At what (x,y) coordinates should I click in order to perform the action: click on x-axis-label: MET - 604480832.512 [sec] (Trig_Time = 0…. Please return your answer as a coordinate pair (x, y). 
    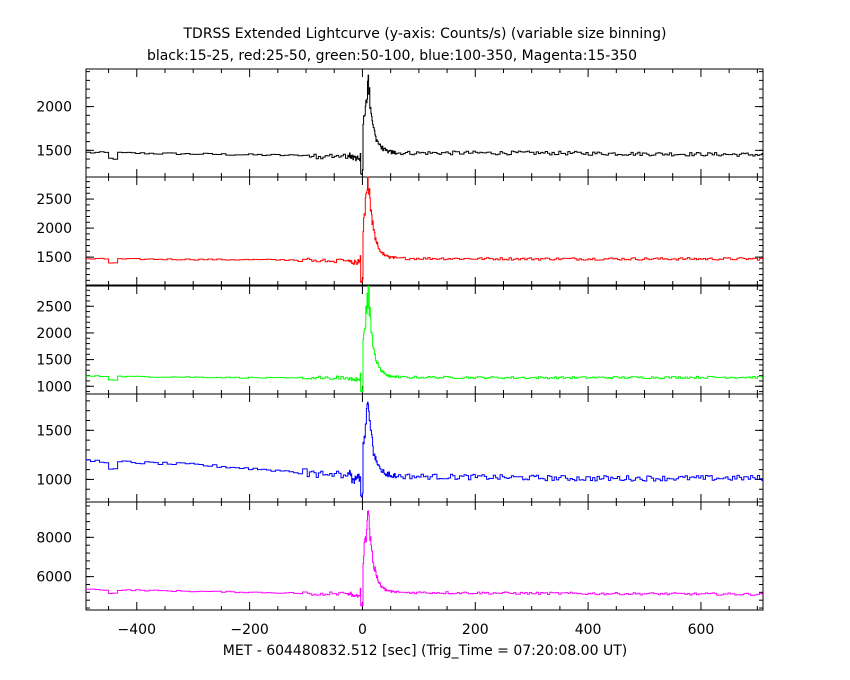
    Looking at the image, I should click on (425, 651).